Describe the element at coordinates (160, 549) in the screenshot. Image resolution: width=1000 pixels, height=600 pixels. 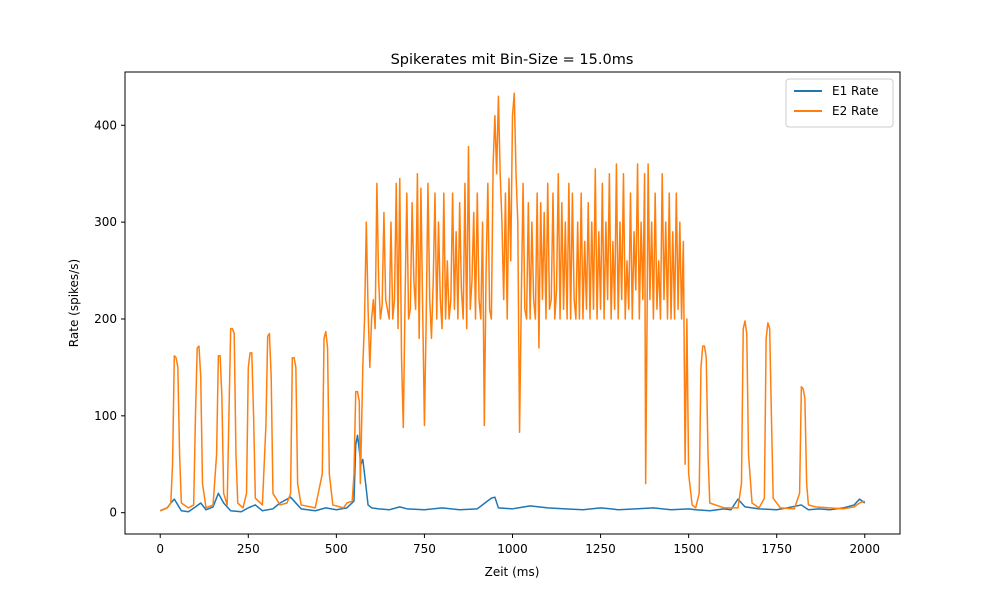
I see `x-tick-label: 0` at that location.